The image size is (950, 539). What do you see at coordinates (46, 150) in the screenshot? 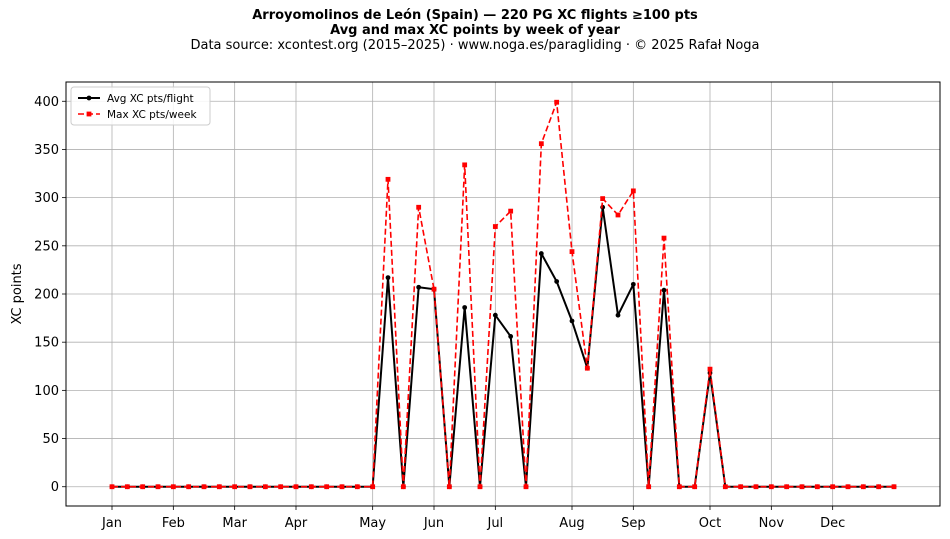
I see `y-tick-label: 350` at bounding box center [46, 150].